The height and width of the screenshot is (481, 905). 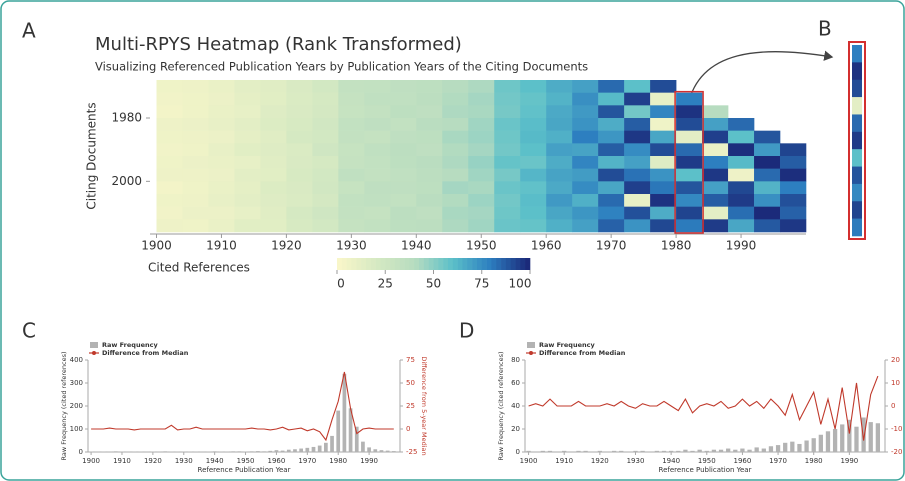 What do you see at coordinates (689, 162) in the screenshot?
I see `highlight-box` at bounding box center [689, 162].